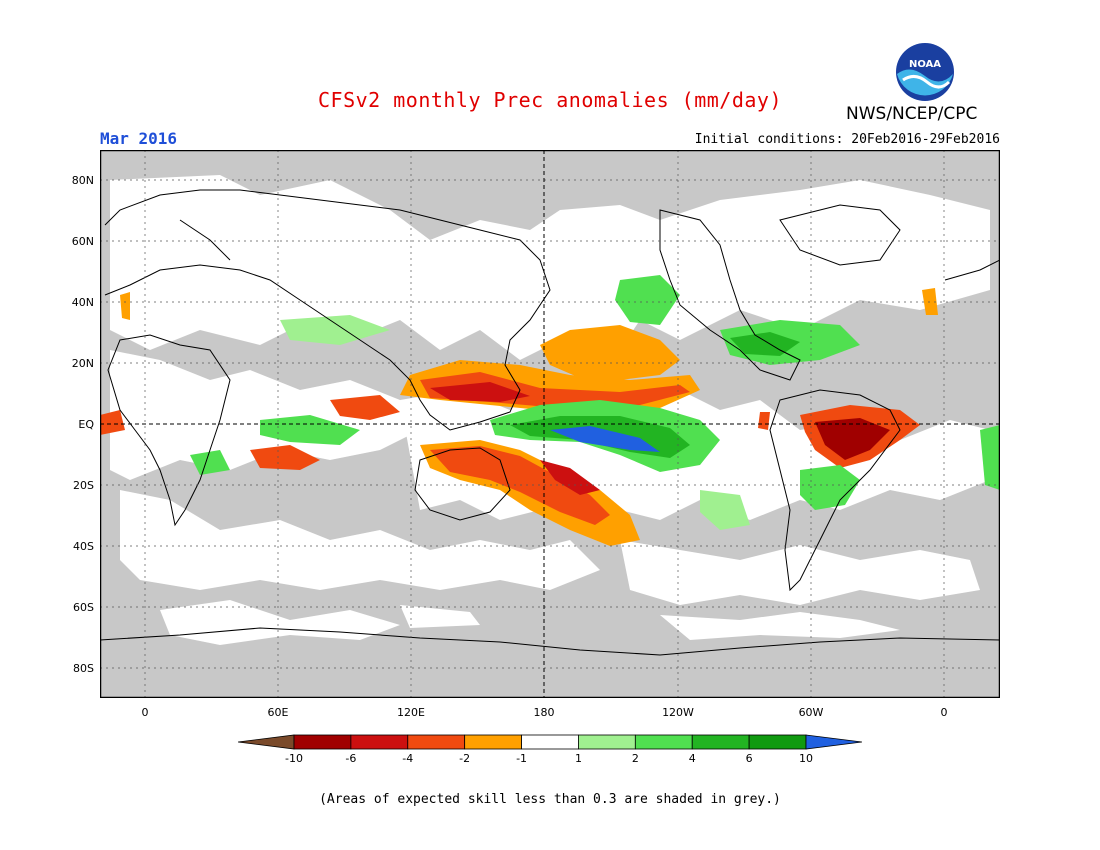  Describe the element at coordinates (83, 607) in the screenshot. I see `lat-label: 60S` at that location.